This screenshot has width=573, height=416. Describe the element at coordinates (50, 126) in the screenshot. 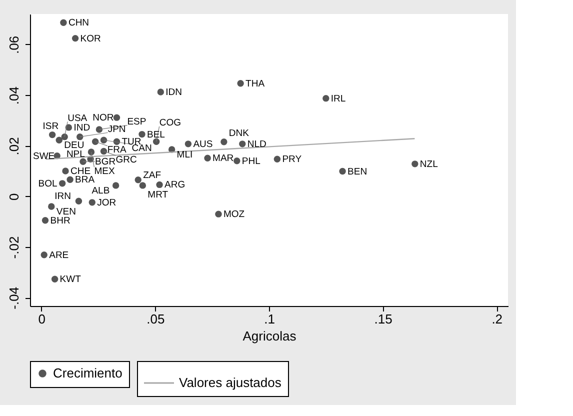

I see `annotation: ISR` at that location.